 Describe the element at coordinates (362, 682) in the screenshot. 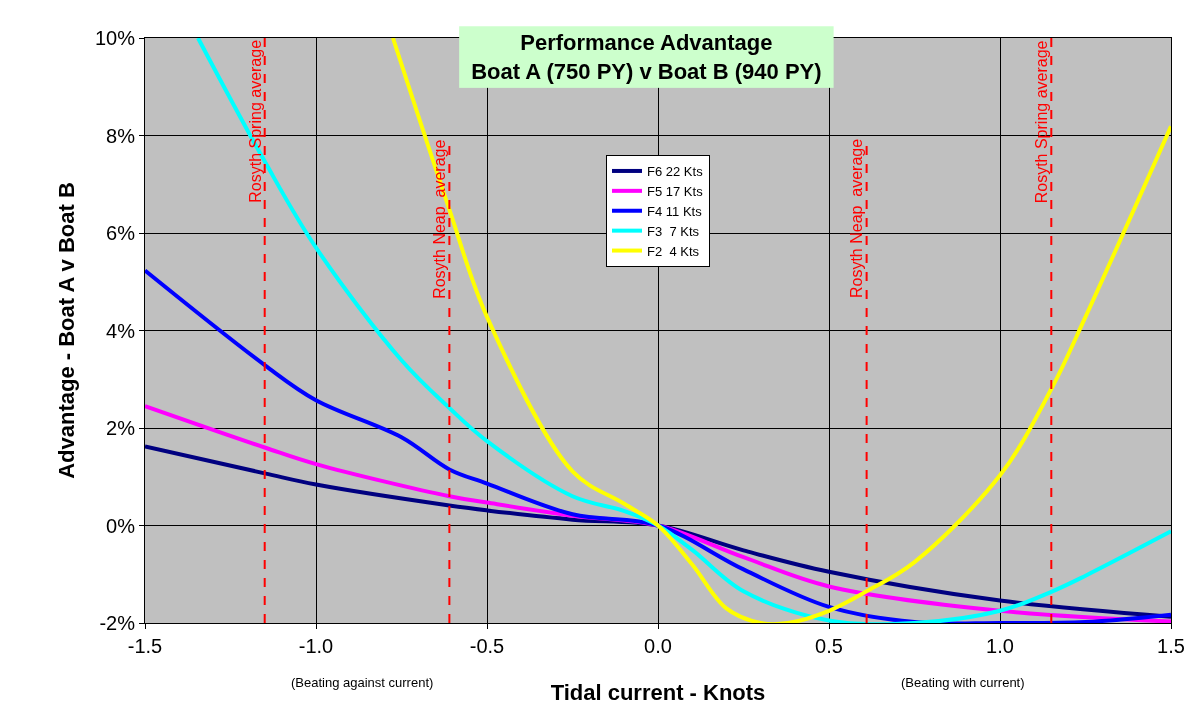

I see `text: (Beating against current)` at that location.